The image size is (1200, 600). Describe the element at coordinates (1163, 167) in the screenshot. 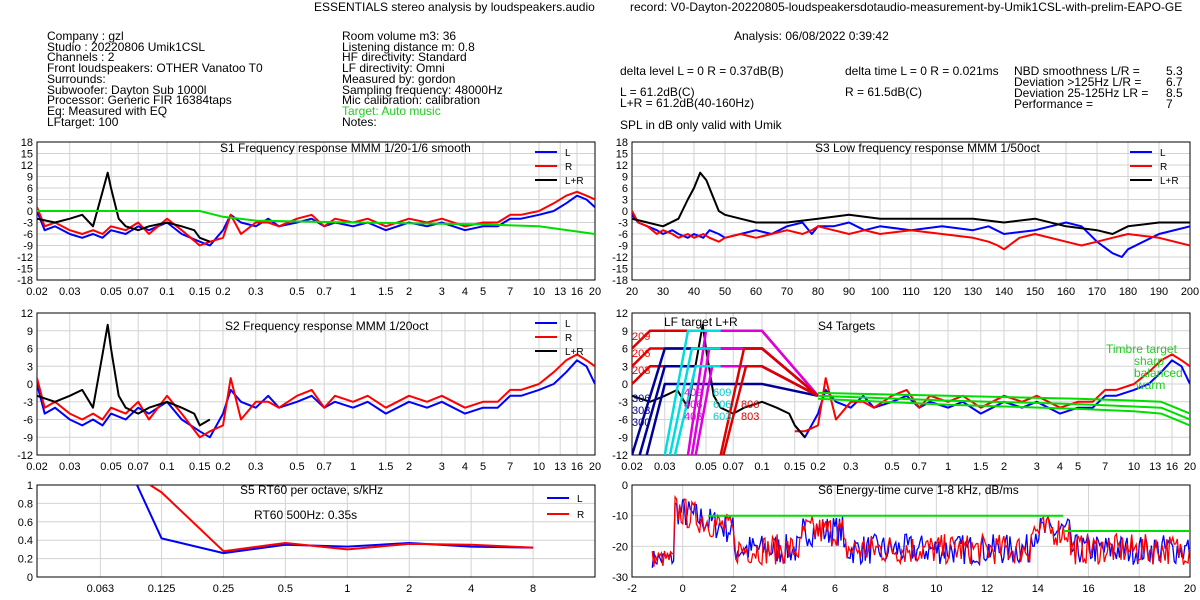

I see `legend-label: R` at that location.